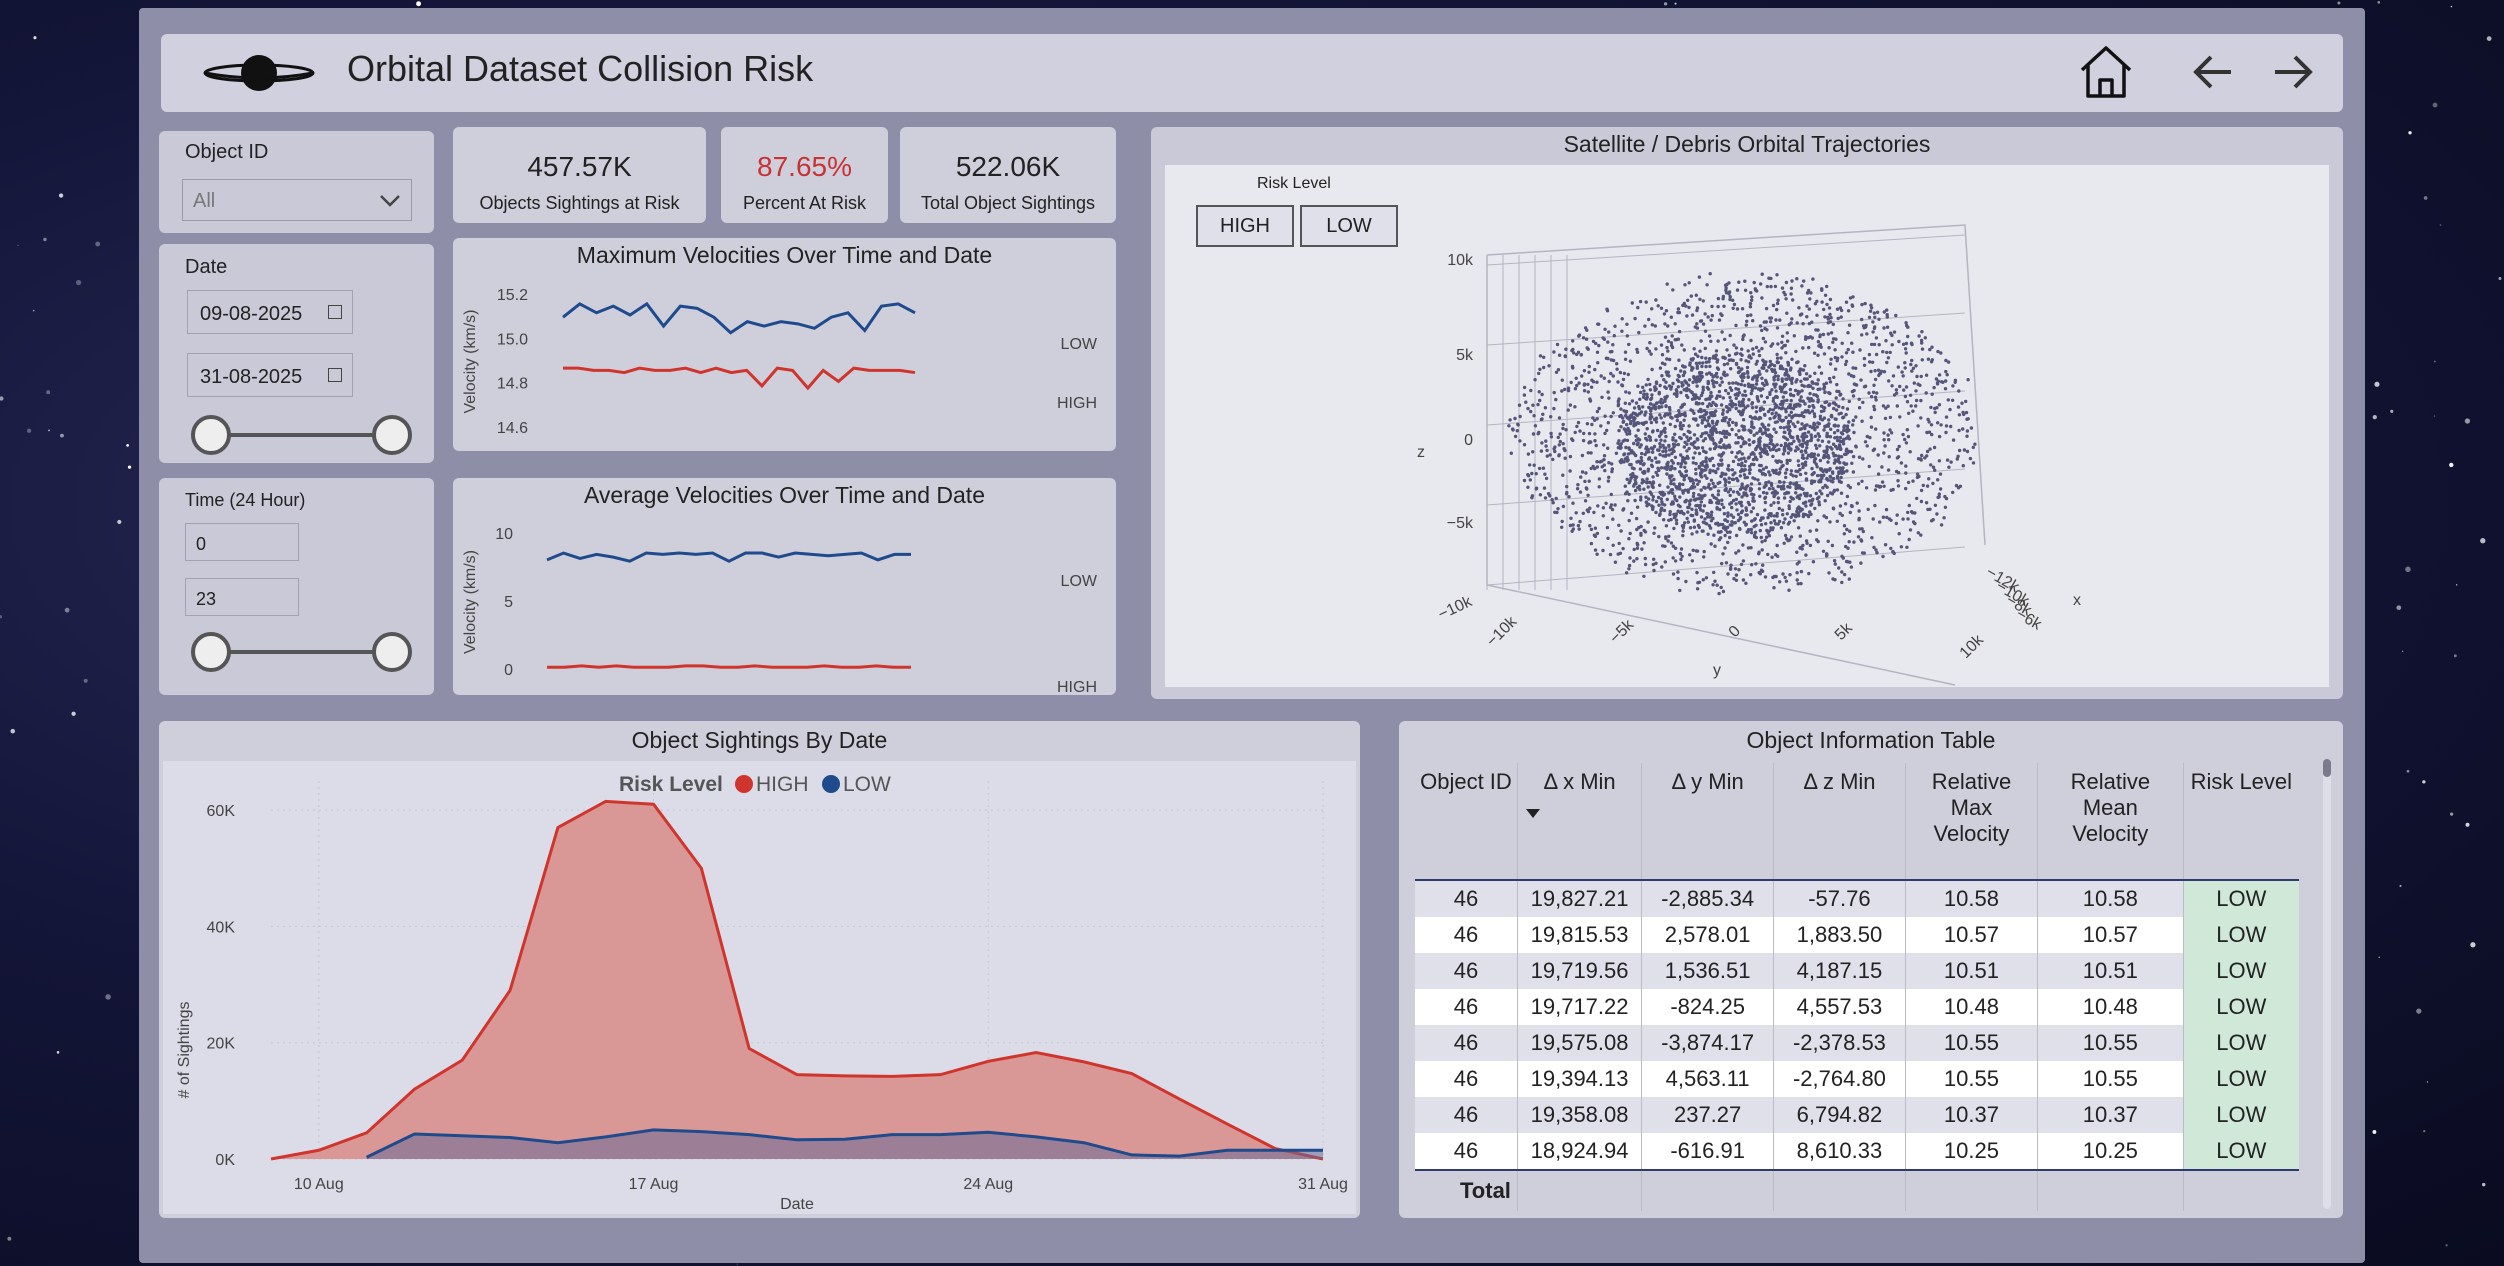  Describe the element at coordinates (1857, 1007) in the screenshot. I see `table-row: 46 19,717.22 -824.25 4,557.53 10.48 10.48 LOW` at that location.